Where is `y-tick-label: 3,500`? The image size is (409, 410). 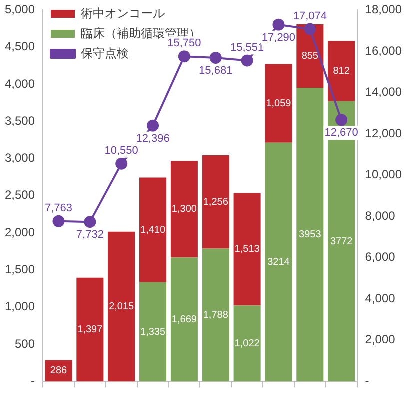 y-tick-label: 3,500 is located at coordinates (20, 121).